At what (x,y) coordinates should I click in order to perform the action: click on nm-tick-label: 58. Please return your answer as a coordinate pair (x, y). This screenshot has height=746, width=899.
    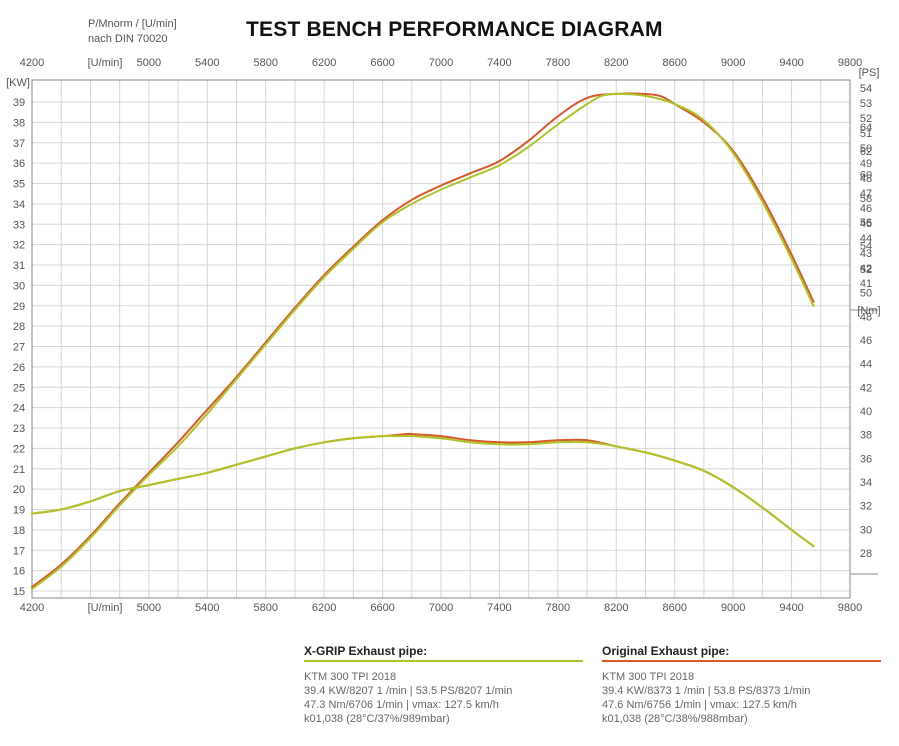
    Looking at the image, I should click on (866, 199).